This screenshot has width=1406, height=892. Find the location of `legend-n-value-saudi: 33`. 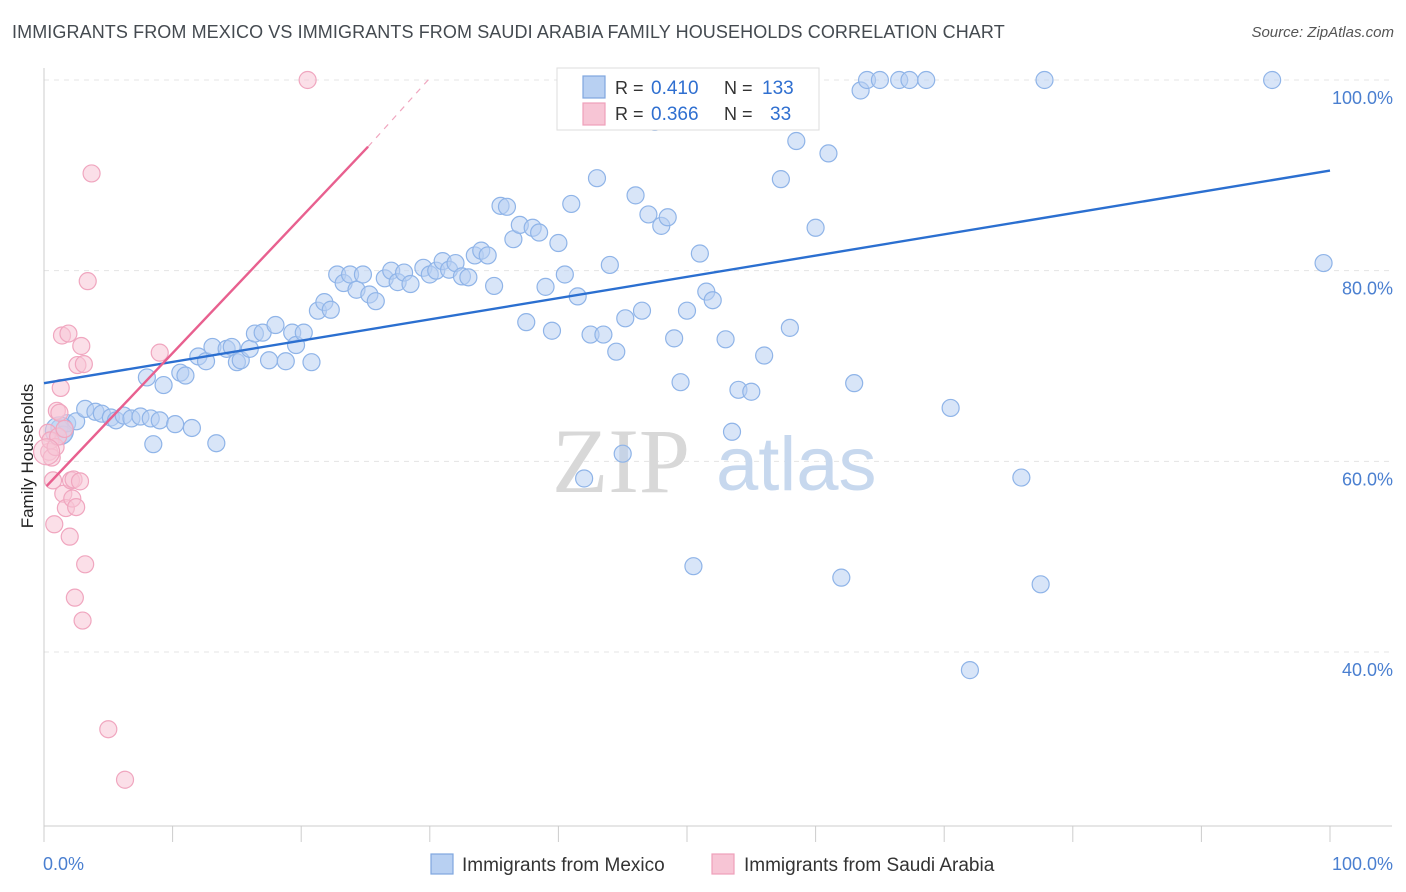

legend-n-value-saudi: 33 is located at coordinates (780, 114).